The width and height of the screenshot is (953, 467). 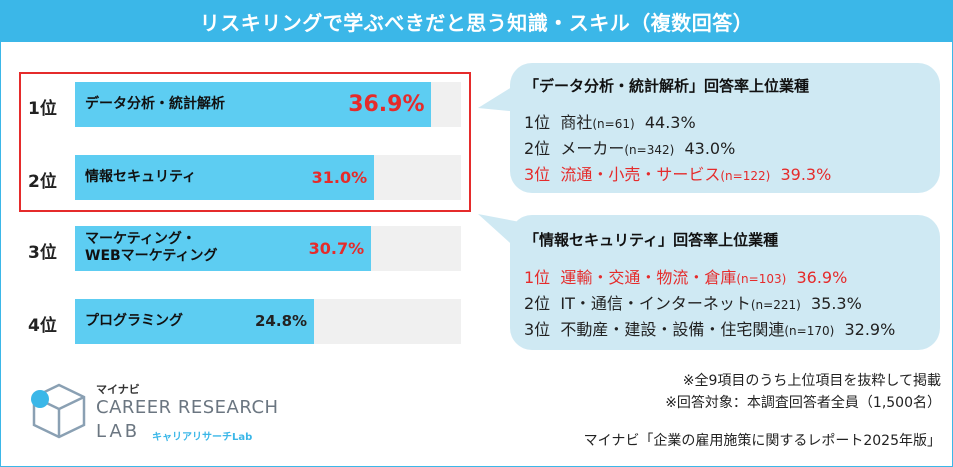 I want to click on bar-track: データ分析・統計解析 36.9%, so click(x=268, y=104).